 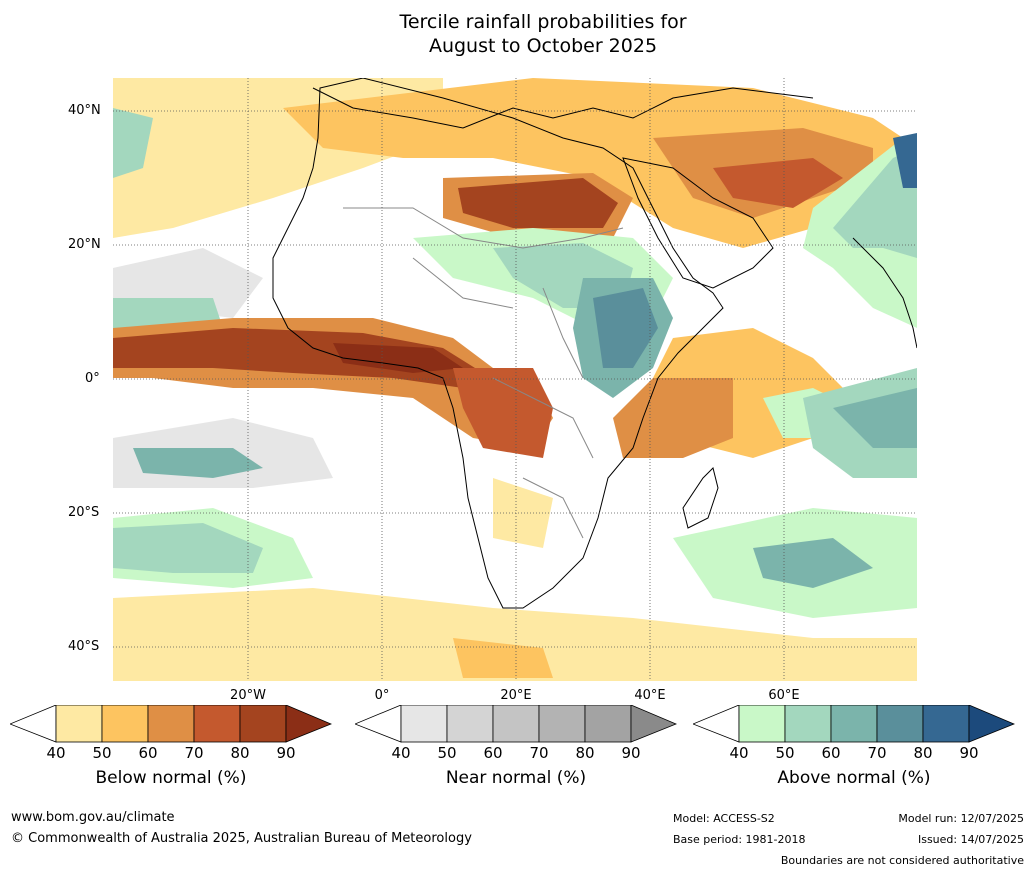 I want to click on colorbar-below-normal, so click(x=171, y=724).